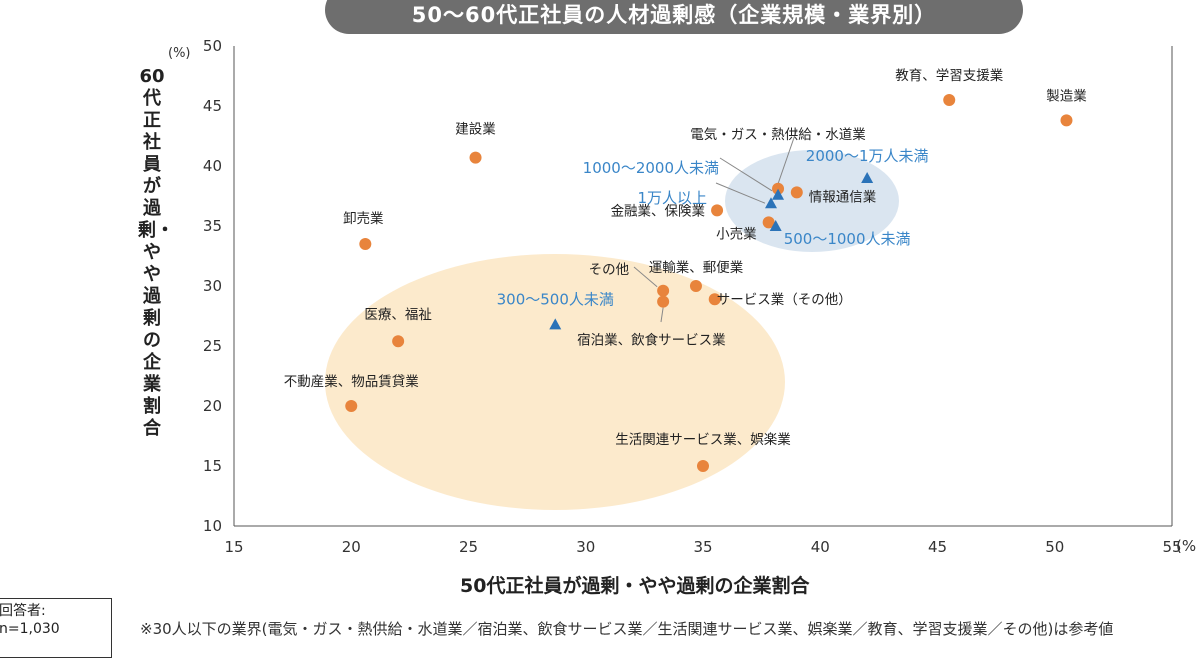  What do you see at coordinates (784, 300) in the screenshot?
I see `industry-label: サービス業（その他）` at bounding box center [784, 300].